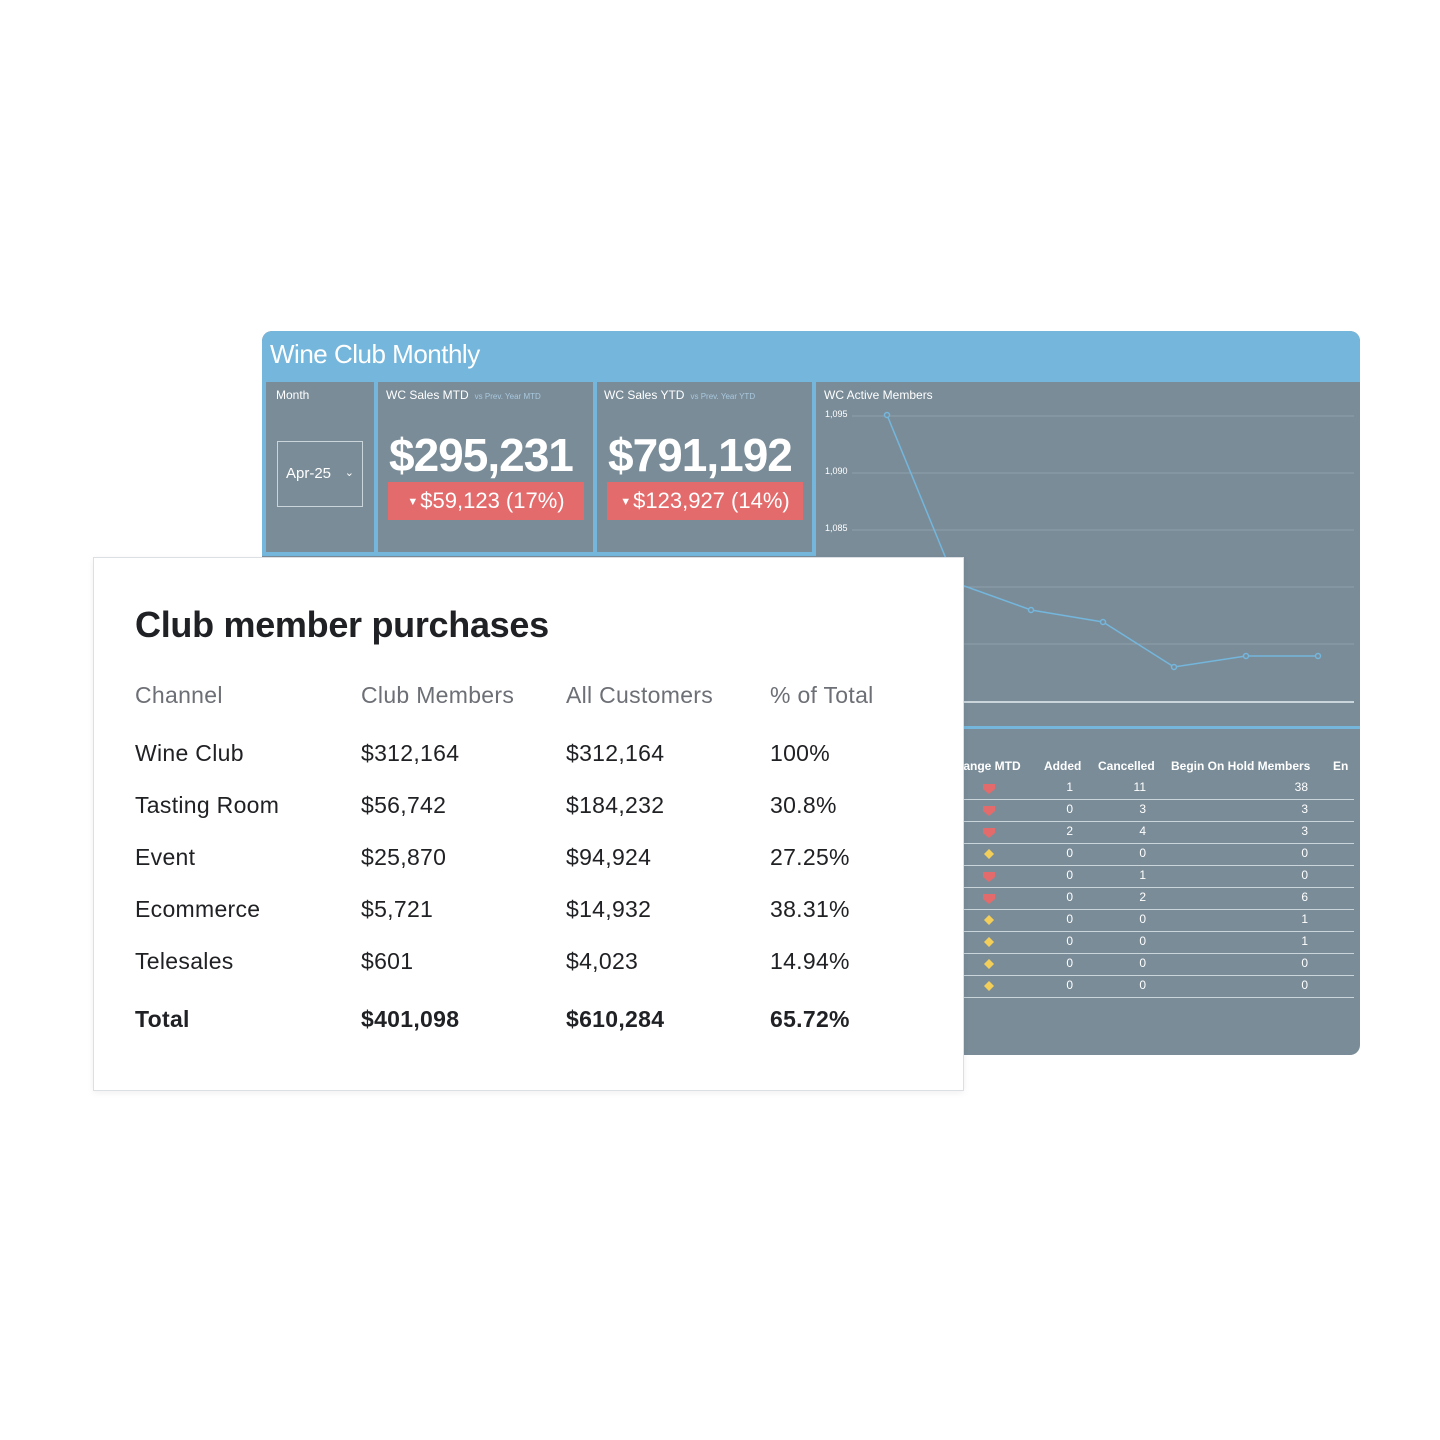 This screenshot has width=1440, height=1440. What do you see at coordinates (507, 396) in the screenshot?
I see `kpi-mtd-sublabel: vs Prev. Year MTD` at bounding box center [507, 396].